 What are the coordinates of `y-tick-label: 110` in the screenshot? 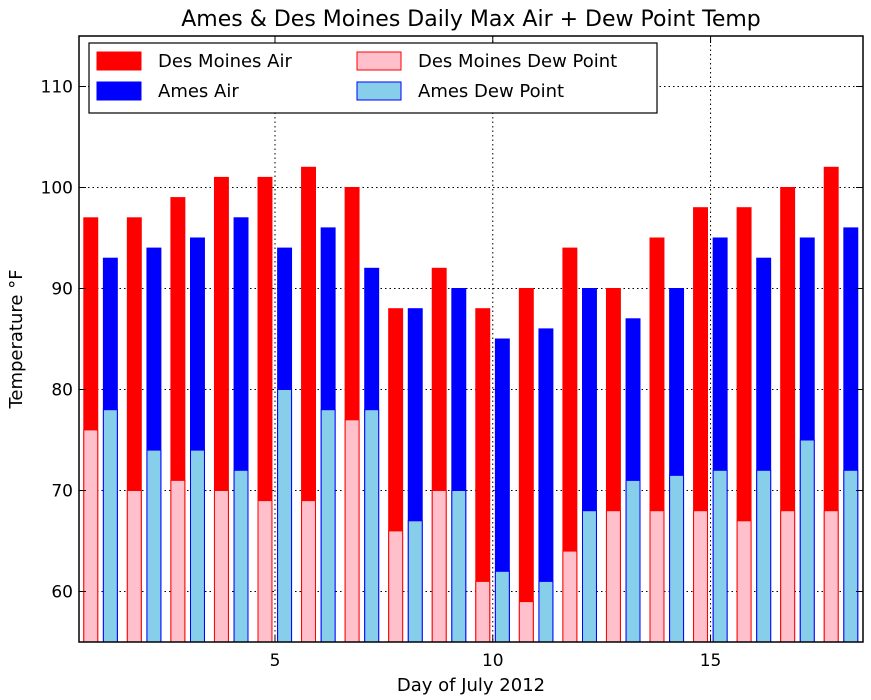 It's located at (57, 88).